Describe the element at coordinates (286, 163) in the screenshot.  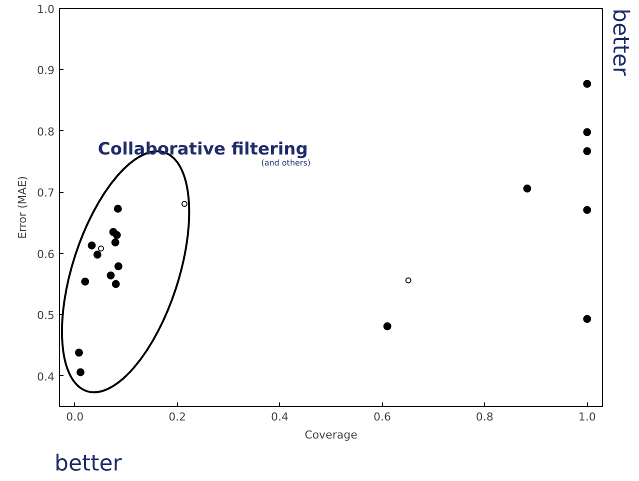
I see `annotation: (and others)` at that location.